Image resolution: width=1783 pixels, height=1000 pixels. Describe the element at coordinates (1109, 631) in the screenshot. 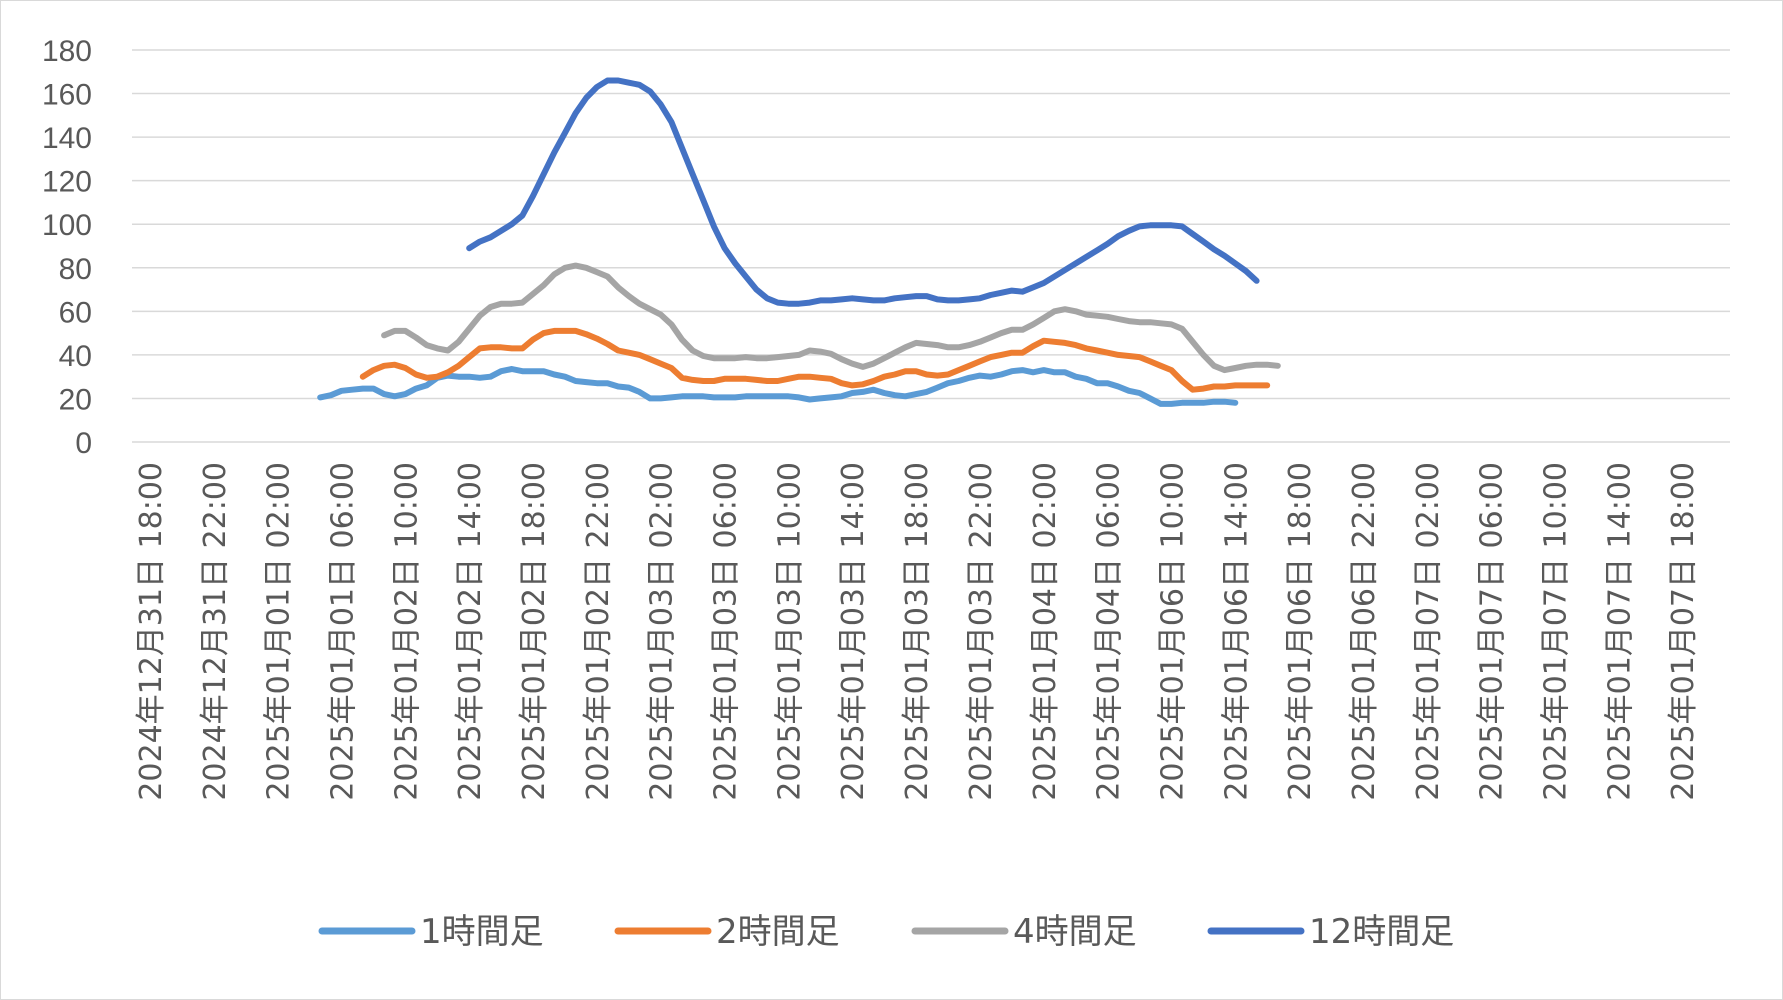

I see `x-tick-label: 2025年01月04日 06:00` at that location.